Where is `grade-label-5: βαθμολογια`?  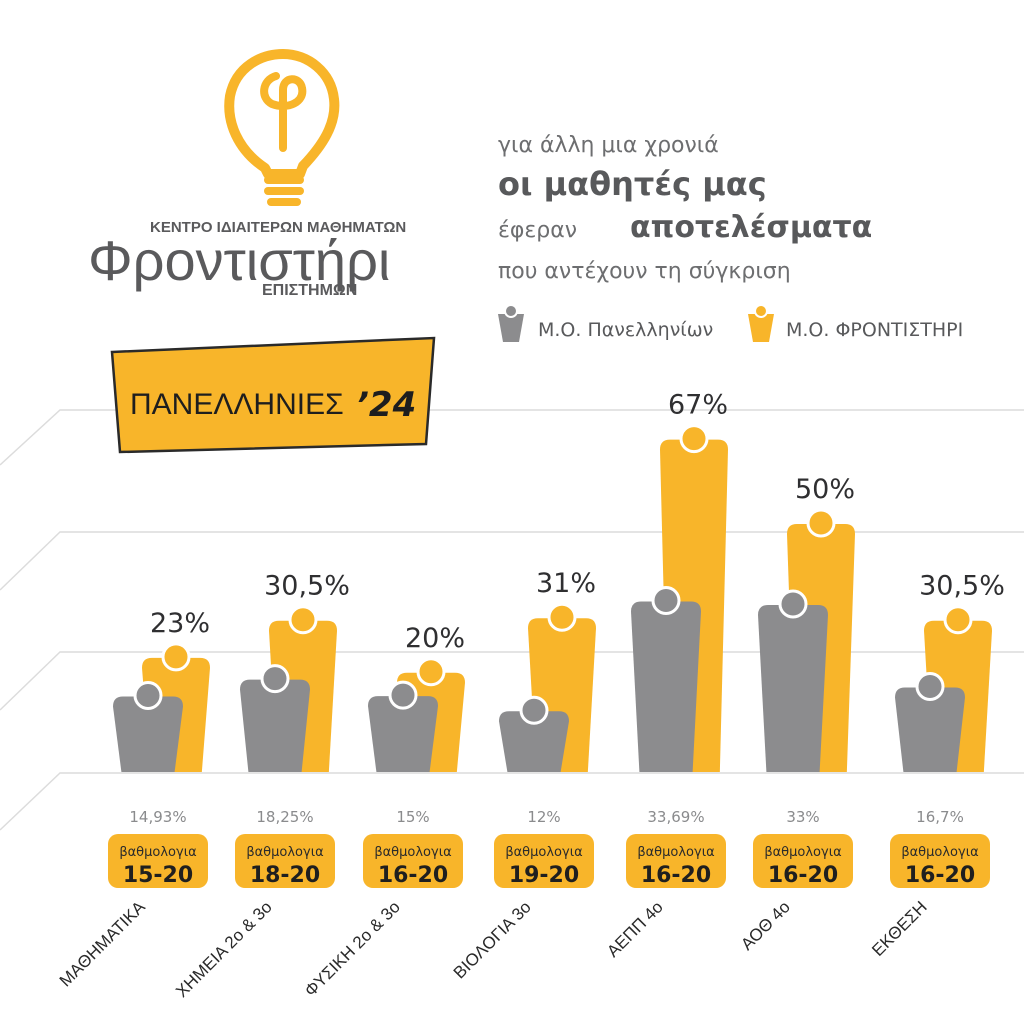 grade-label-5: βαθμολογια is located at coordinates (802, 852).